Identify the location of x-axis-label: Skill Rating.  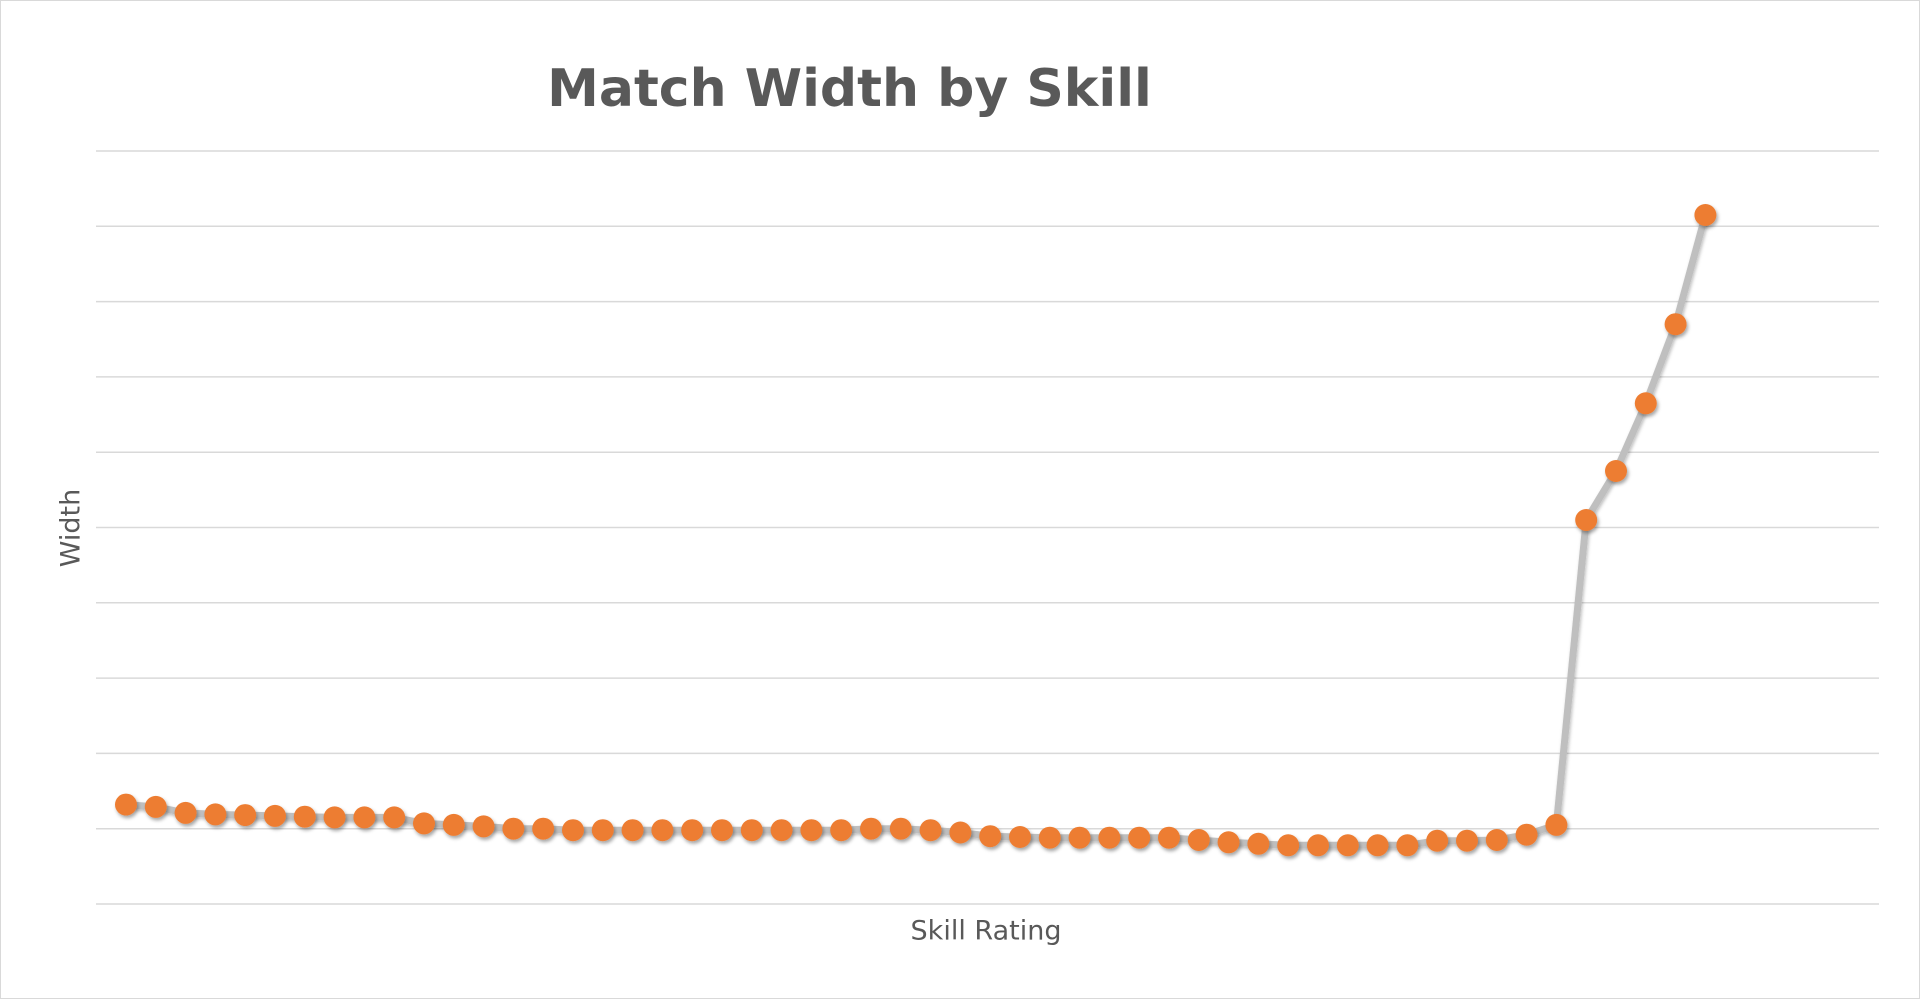
(986, 931).